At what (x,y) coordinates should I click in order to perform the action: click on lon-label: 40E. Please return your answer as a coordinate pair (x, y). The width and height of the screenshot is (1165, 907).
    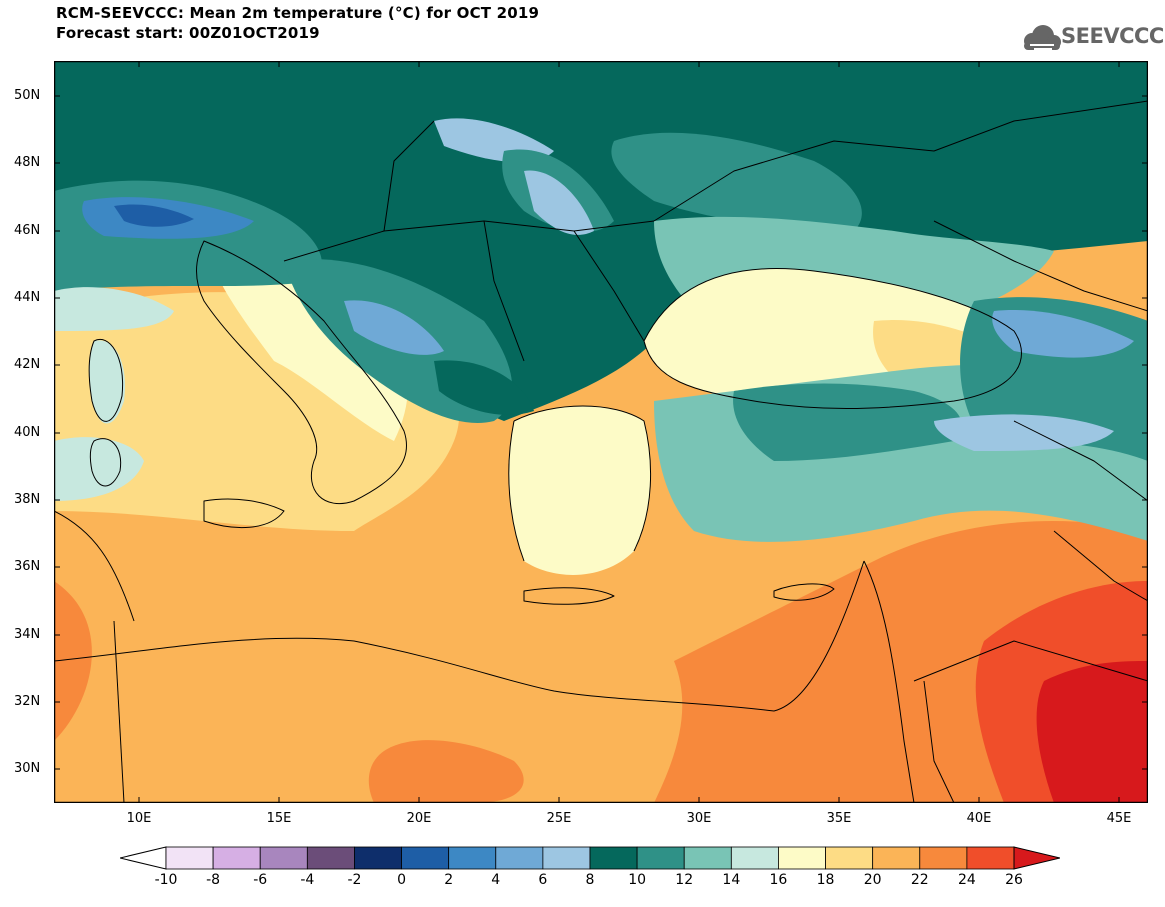
    Looking at the image, I should click on (979, 818).